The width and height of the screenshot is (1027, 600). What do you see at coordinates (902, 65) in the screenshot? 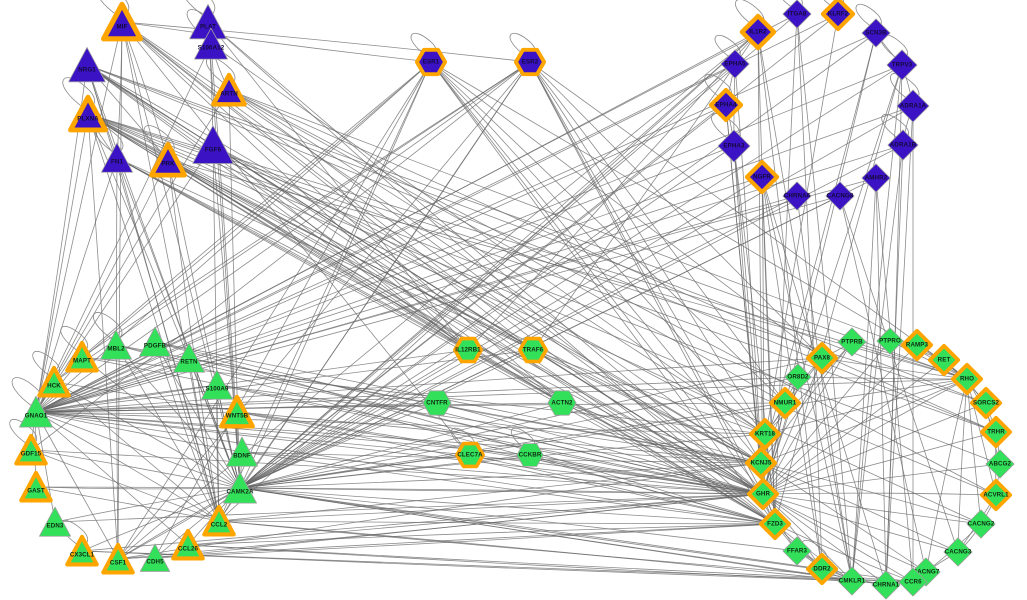
I see `graph-node-trpv3: TRPV3` at bounding box center [902, 65].